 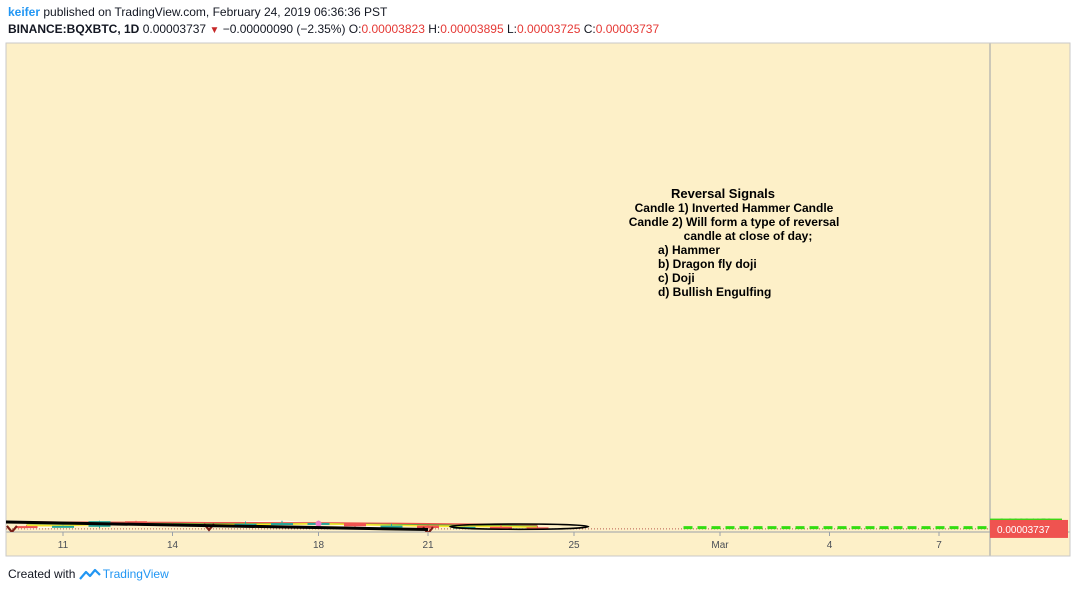 What do you see at coordinates (319, 545) in the screenshot?
I see `x-tick-label: 18` at bounding box center [319, 545].